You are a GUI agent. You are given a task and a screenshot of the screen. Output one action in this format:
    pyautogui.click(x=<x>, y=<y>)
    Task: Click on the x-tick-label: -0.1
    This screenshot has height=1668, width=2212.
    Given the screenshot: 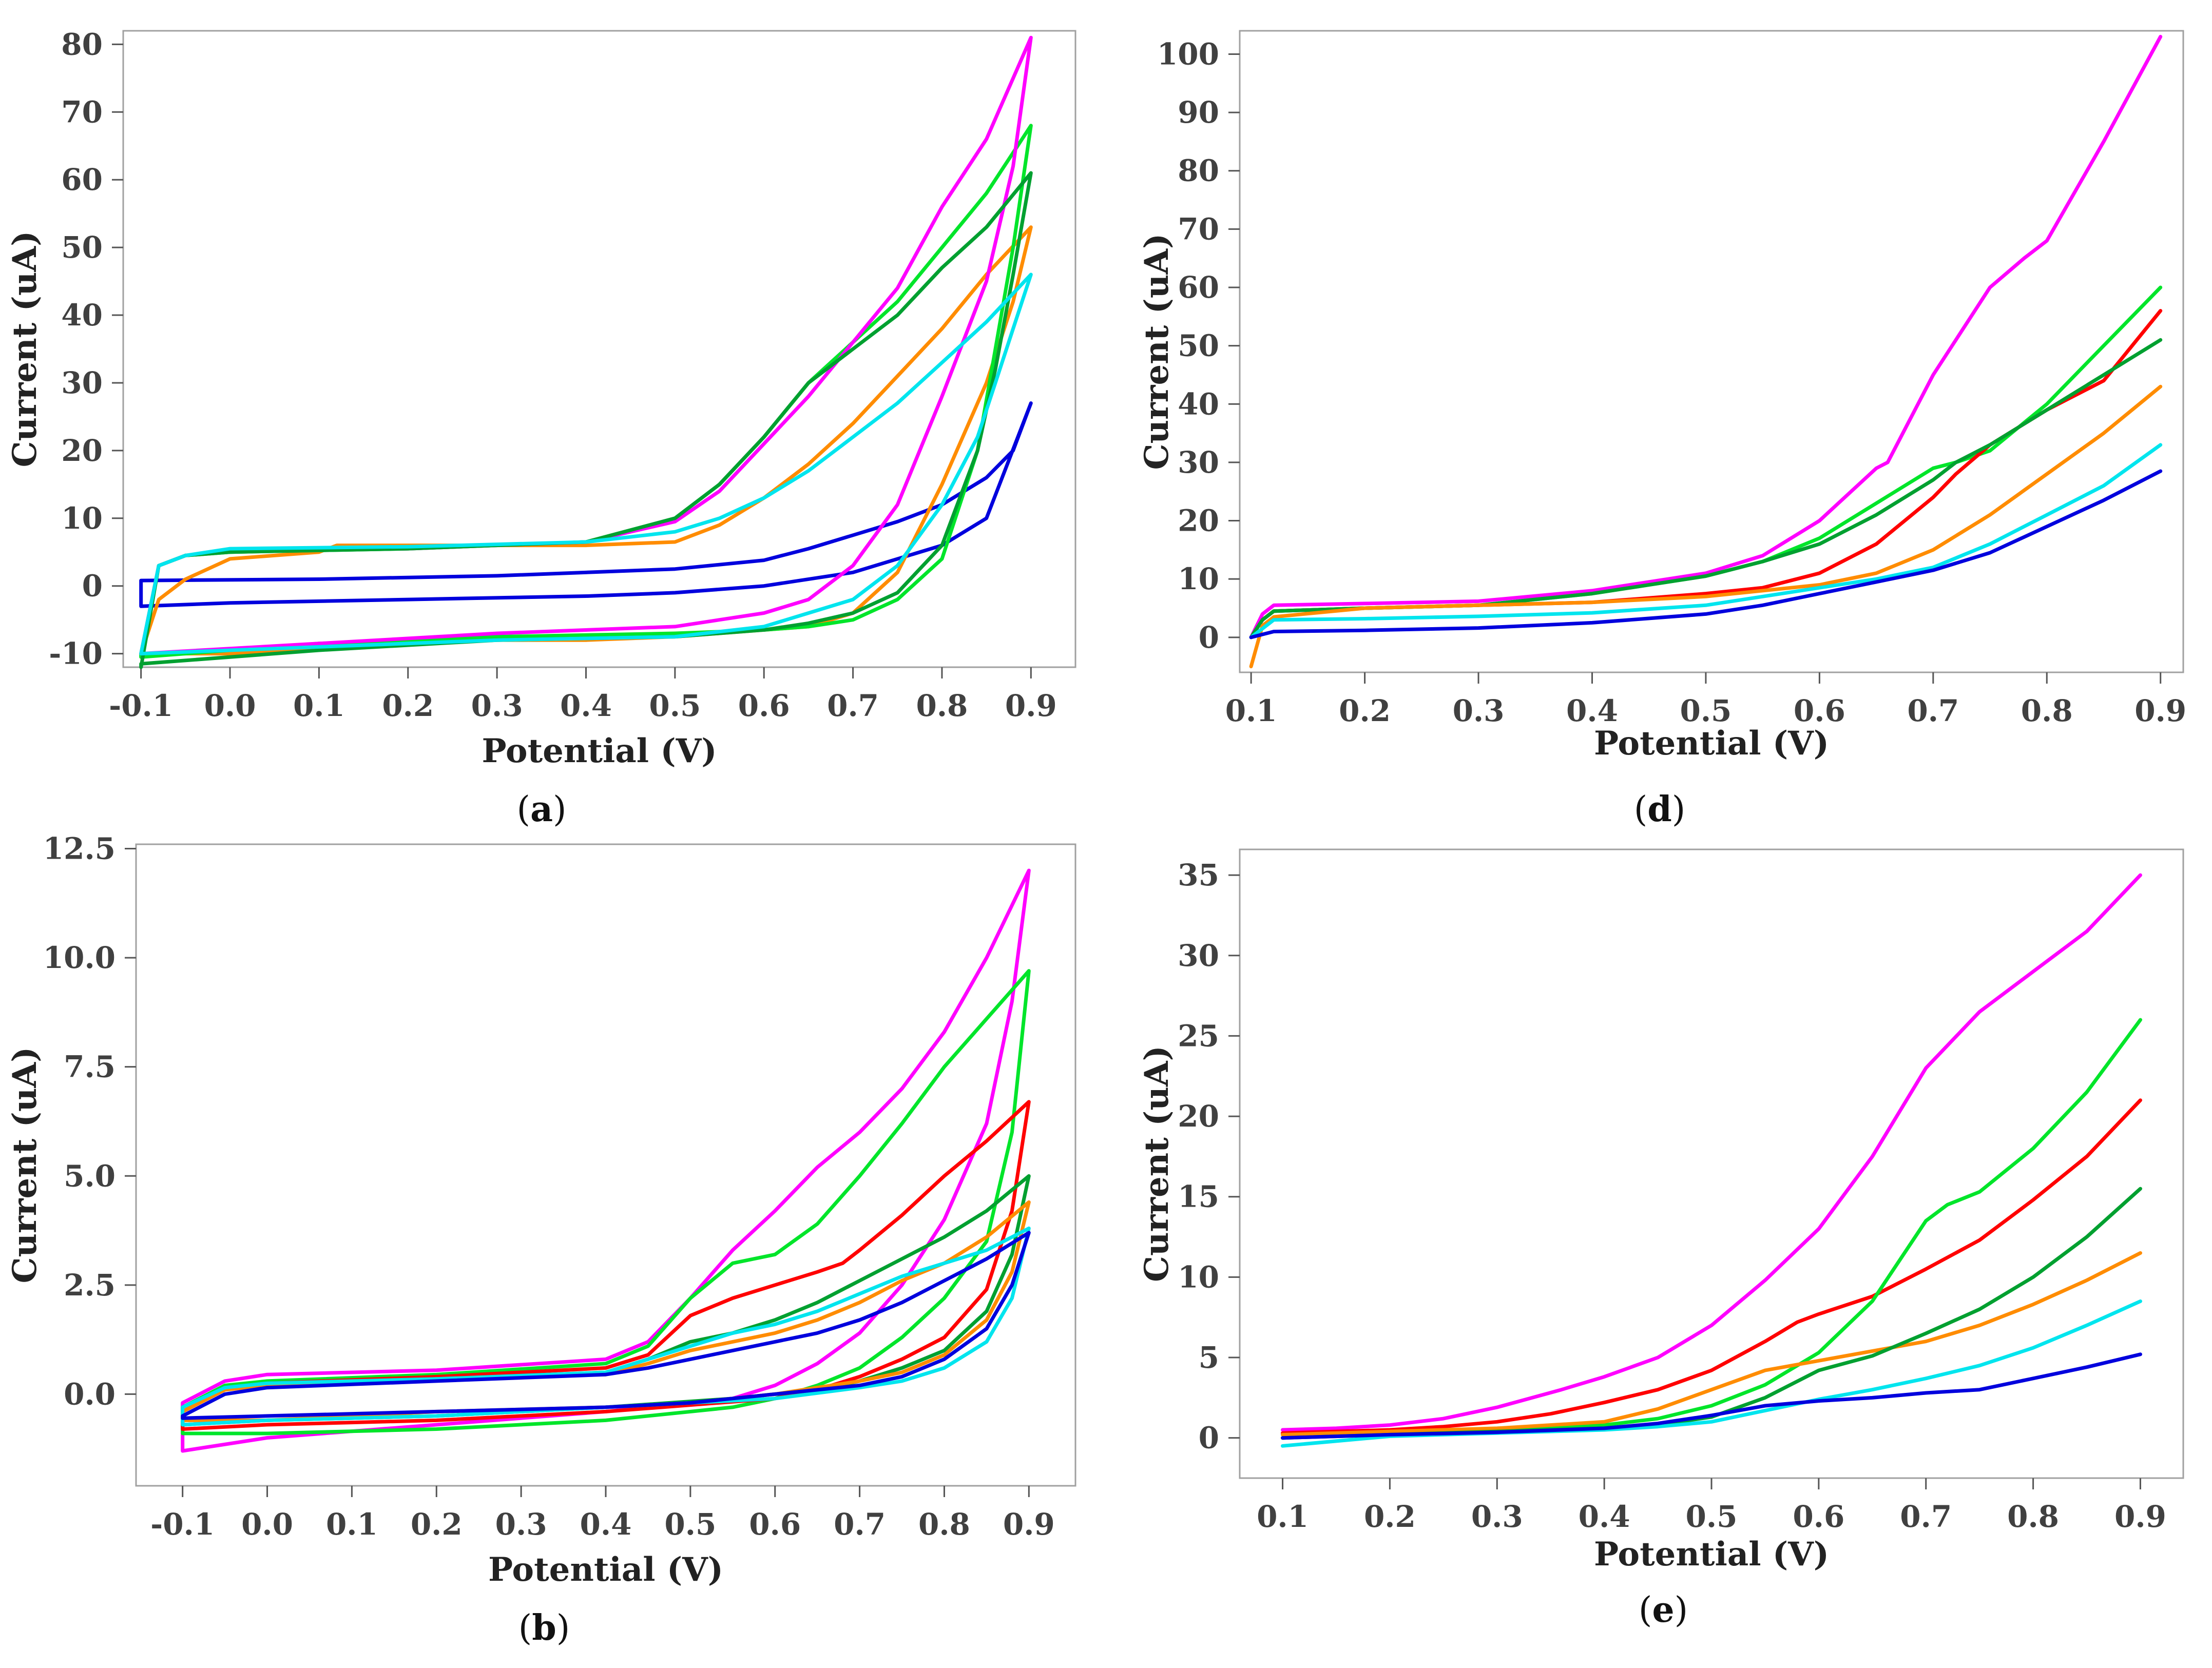 What is the action you would take?
    pyautogui.click(x=182, y=1525)
    